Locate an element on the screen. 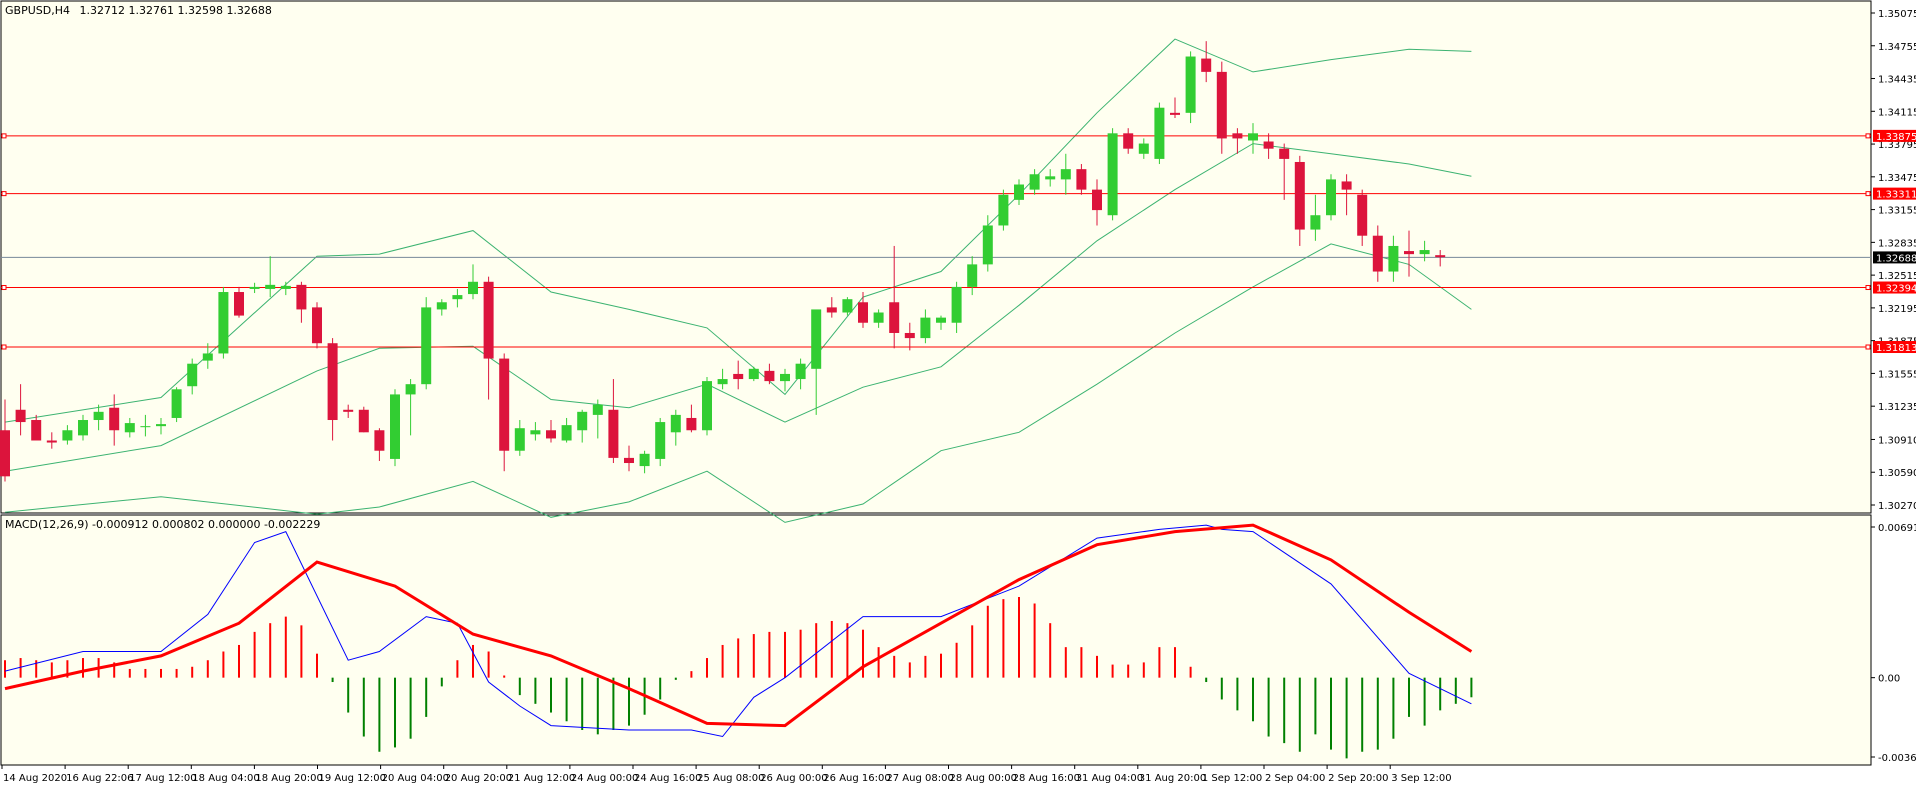 The image size is (1916, 789). time-tick-label: 28 Aug 00:00 is located at coordinates (983, 778).